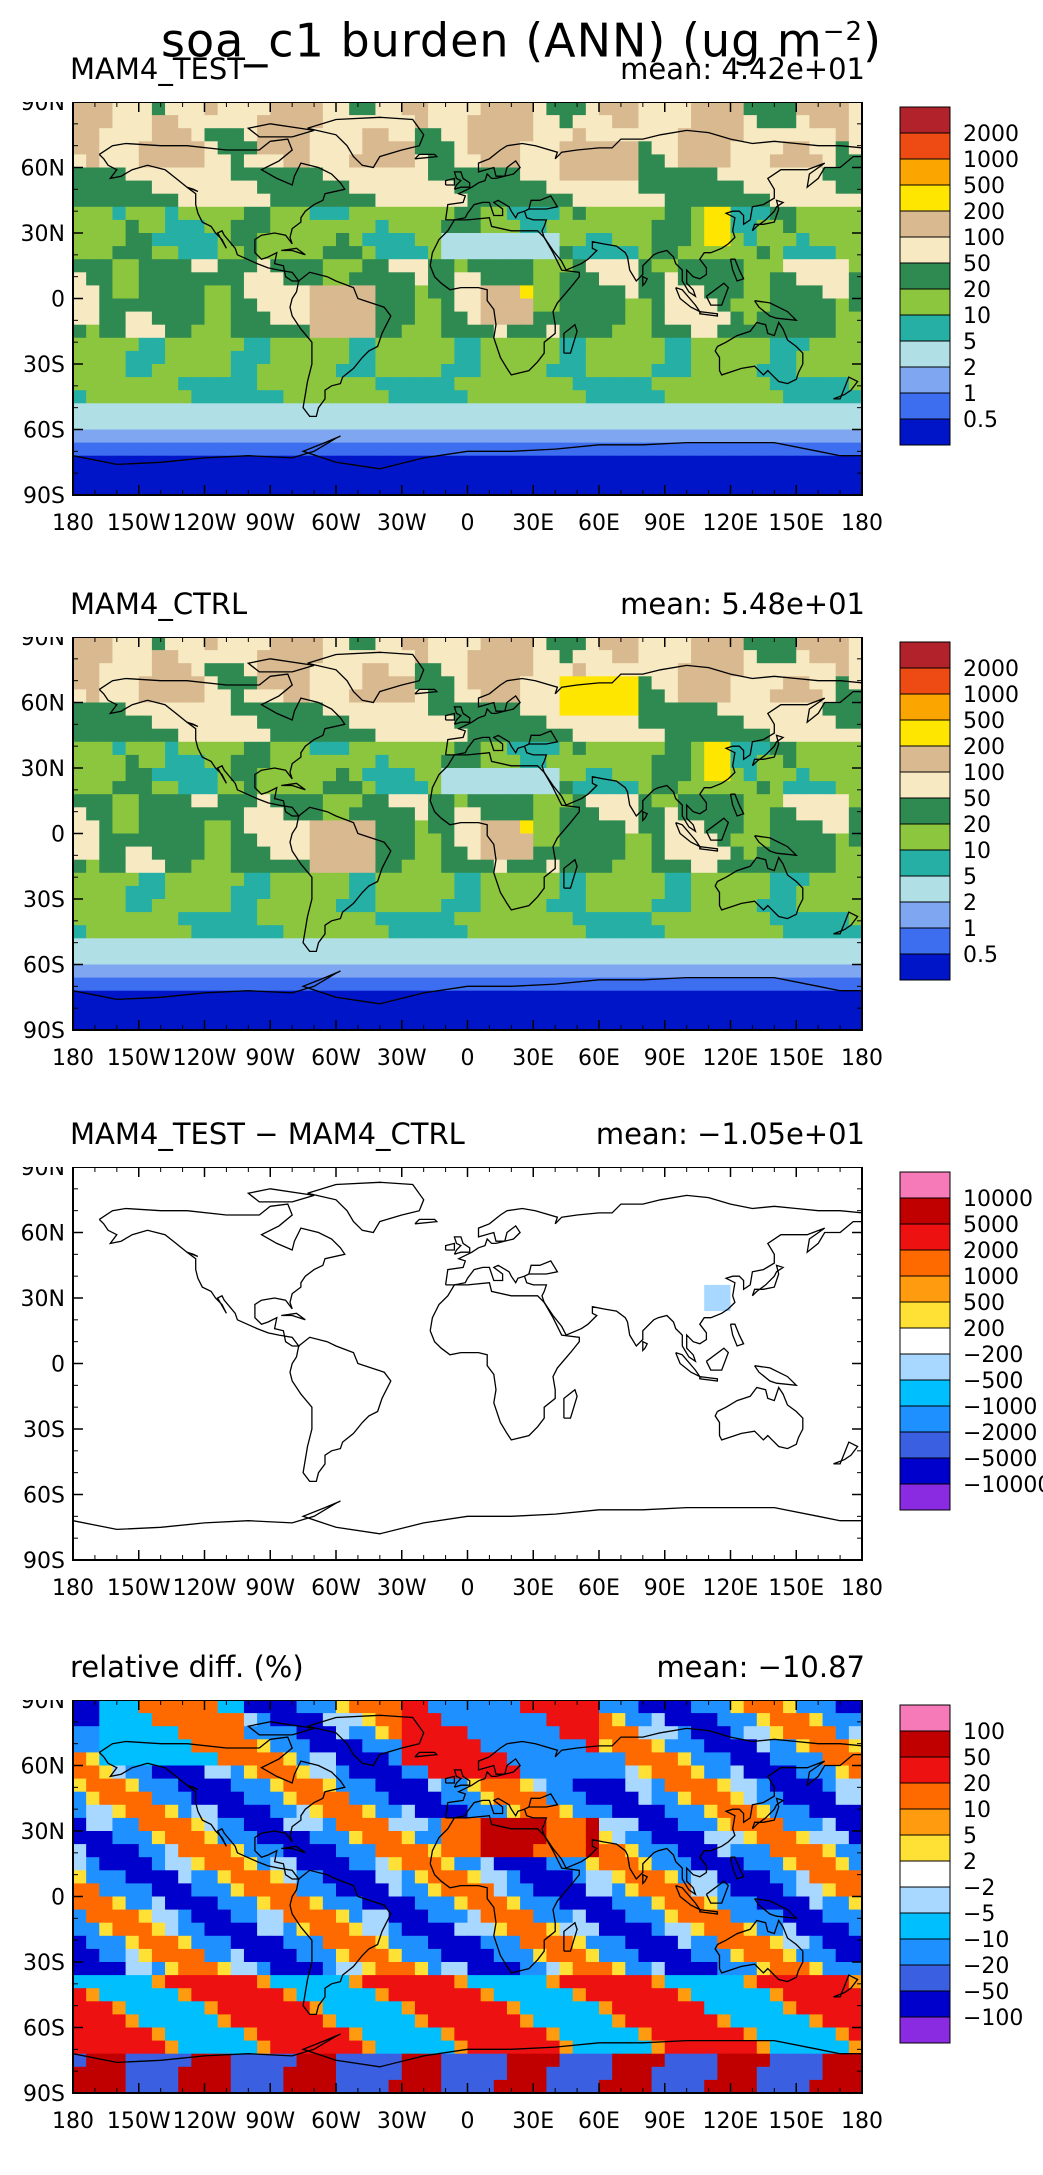 The width and height of the screenshot is (1043, 2175). What do you see at coordinates (1000, 1433) in the screenshot?
I see `colorbar-label: −2000` at bounding box center [1000, 1433].